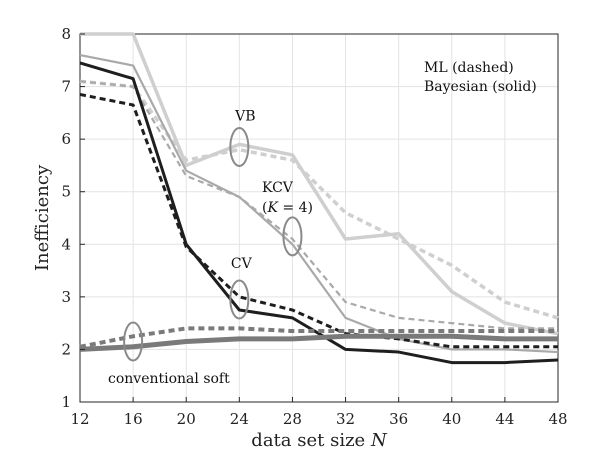 The image size is (605, 464). Describe the element at coordinates (264, 208) in the screenshot. I see `annotation-kcv-open: (` at that location.